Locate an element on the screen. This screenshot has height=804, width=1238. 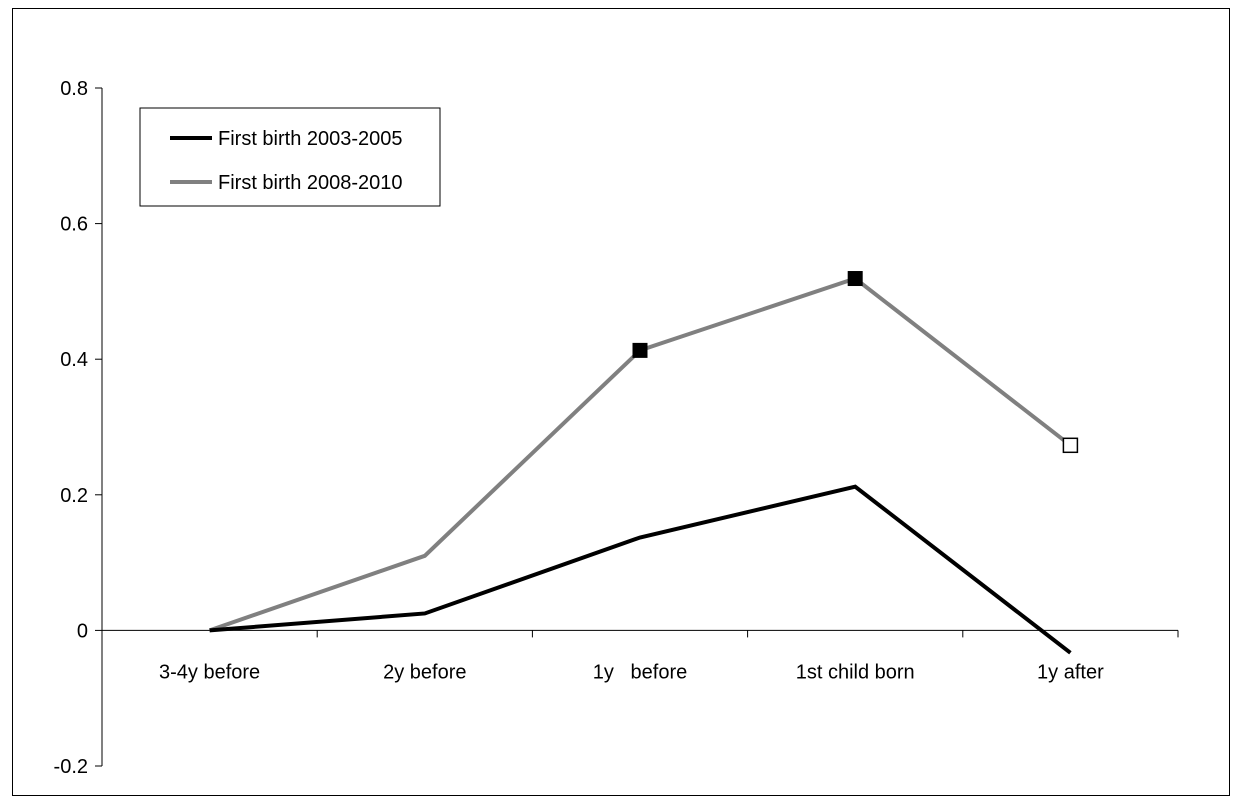
y-tick-label: 0.4 is located at coordinates (74, 360).